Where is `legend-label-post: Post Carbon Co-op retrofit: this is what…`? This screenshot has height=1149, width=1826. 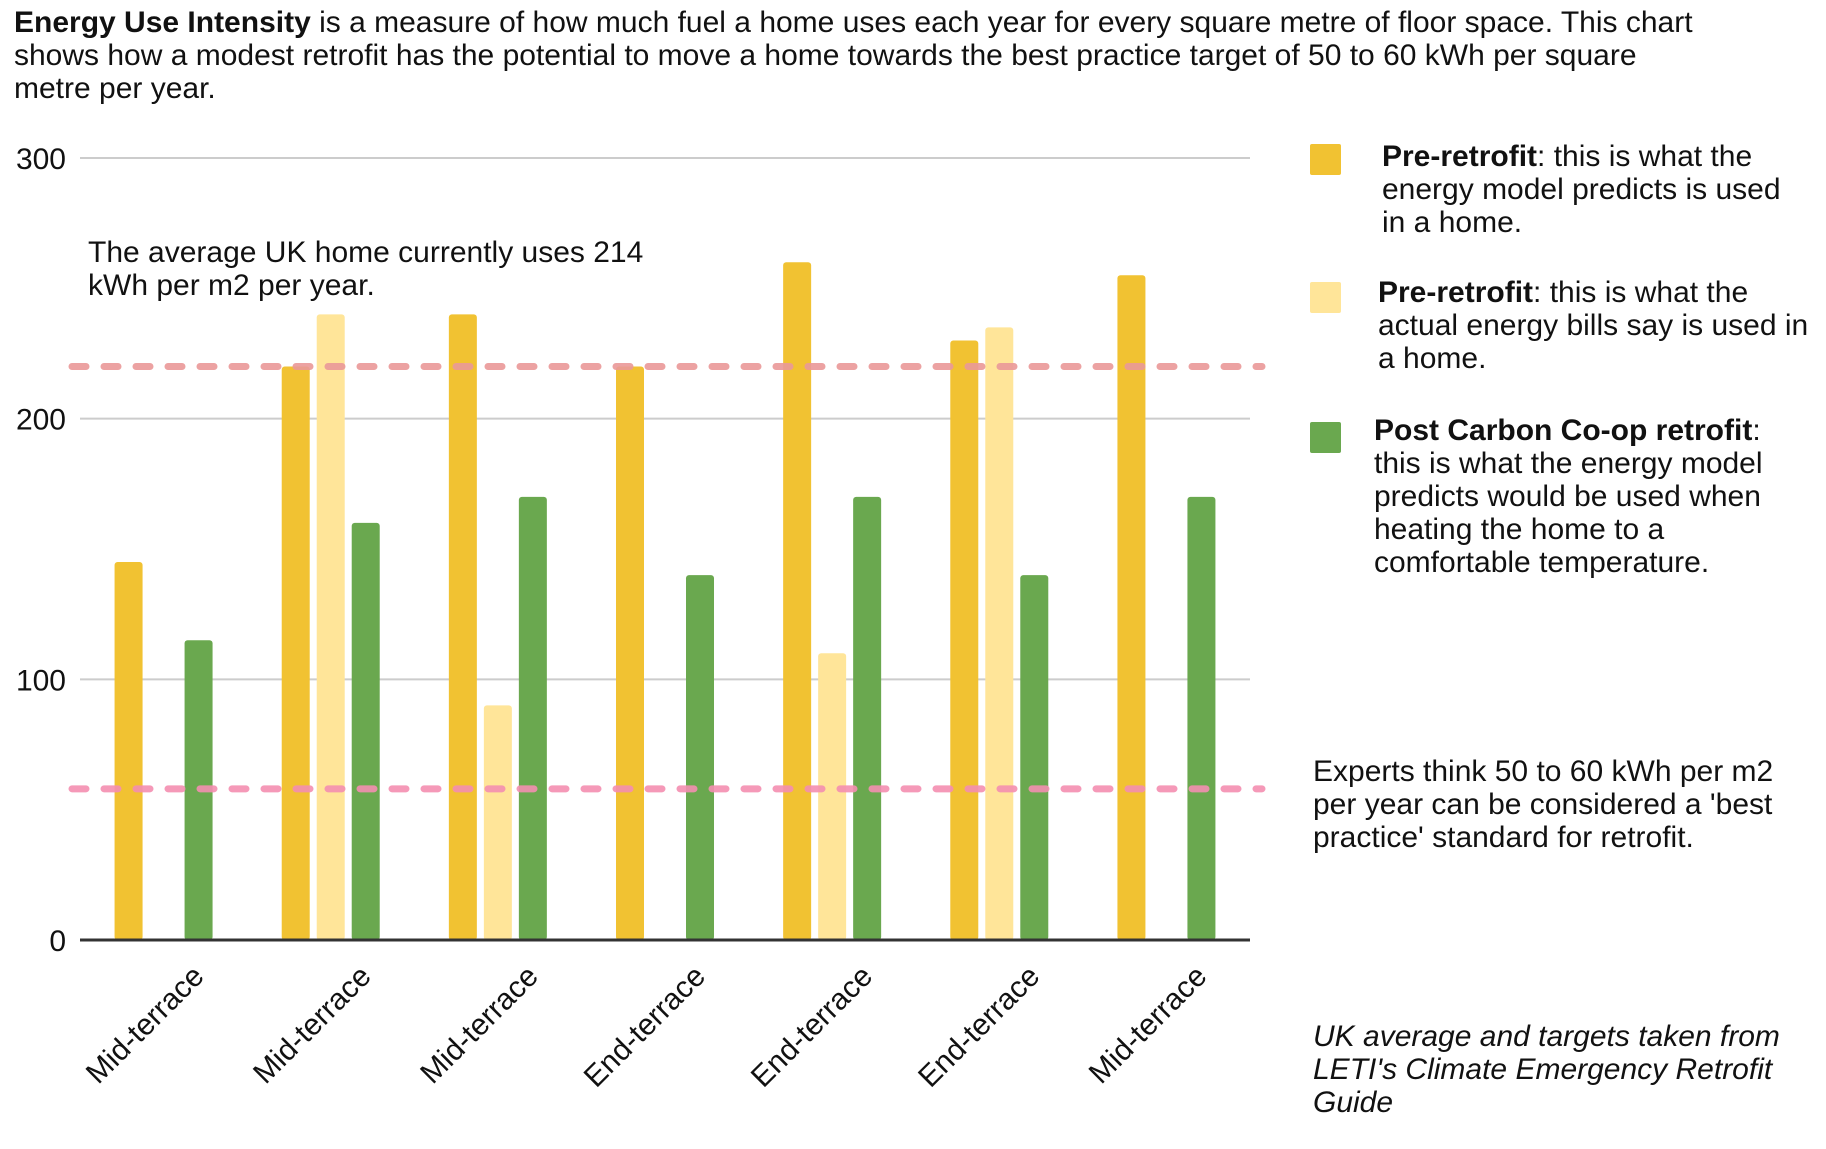
legend-label-post: Post Carbon Co-op retrofit: this is what… is located at coordinates (1592, 496).